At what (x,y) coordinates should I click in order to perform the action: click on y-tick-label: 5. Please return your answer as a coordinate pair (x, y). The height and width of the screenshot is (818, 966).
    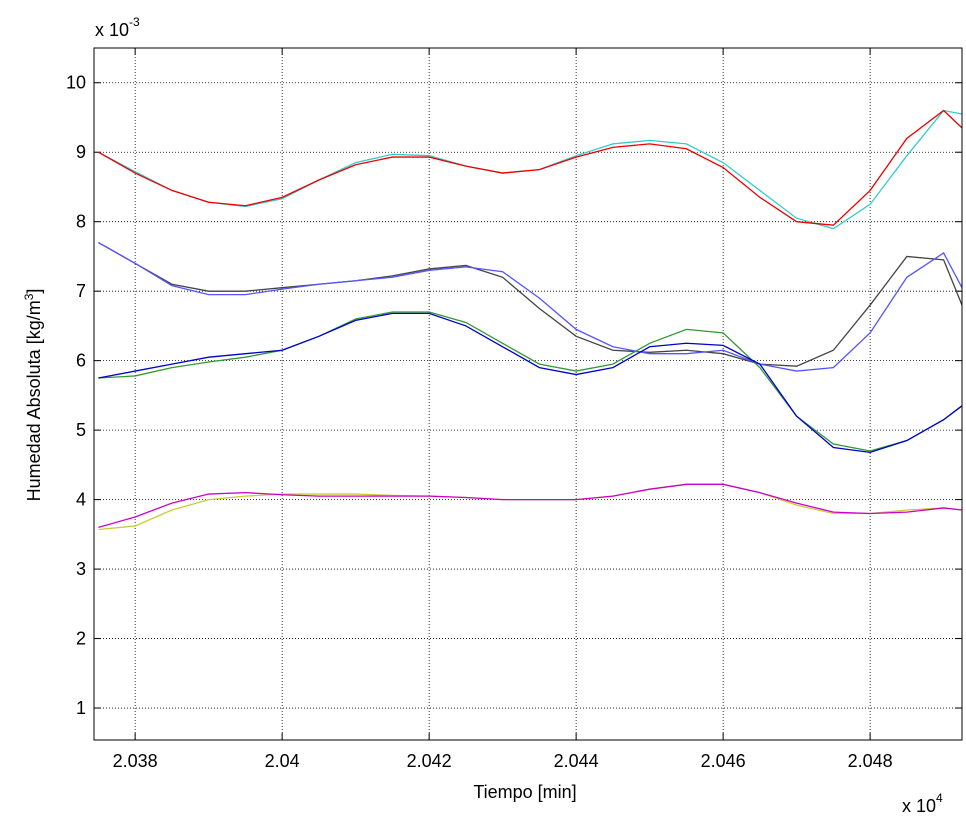
    Looking at the image, I should click on (81, 430).